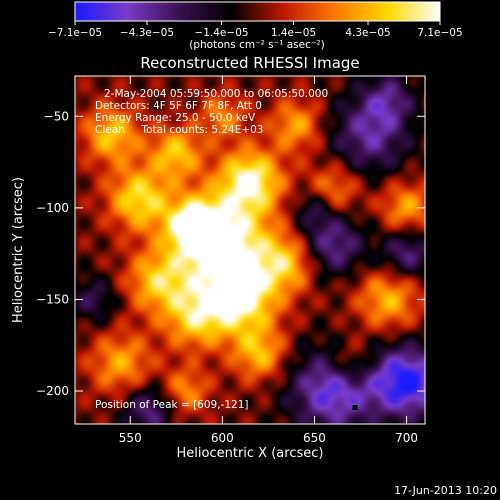 The height and width of the screenshot is (500, 500). What do you see at coordinates (314, 438) in the screenshot?
I see `x-tick-label: 650` at bounding box center [314, 438].